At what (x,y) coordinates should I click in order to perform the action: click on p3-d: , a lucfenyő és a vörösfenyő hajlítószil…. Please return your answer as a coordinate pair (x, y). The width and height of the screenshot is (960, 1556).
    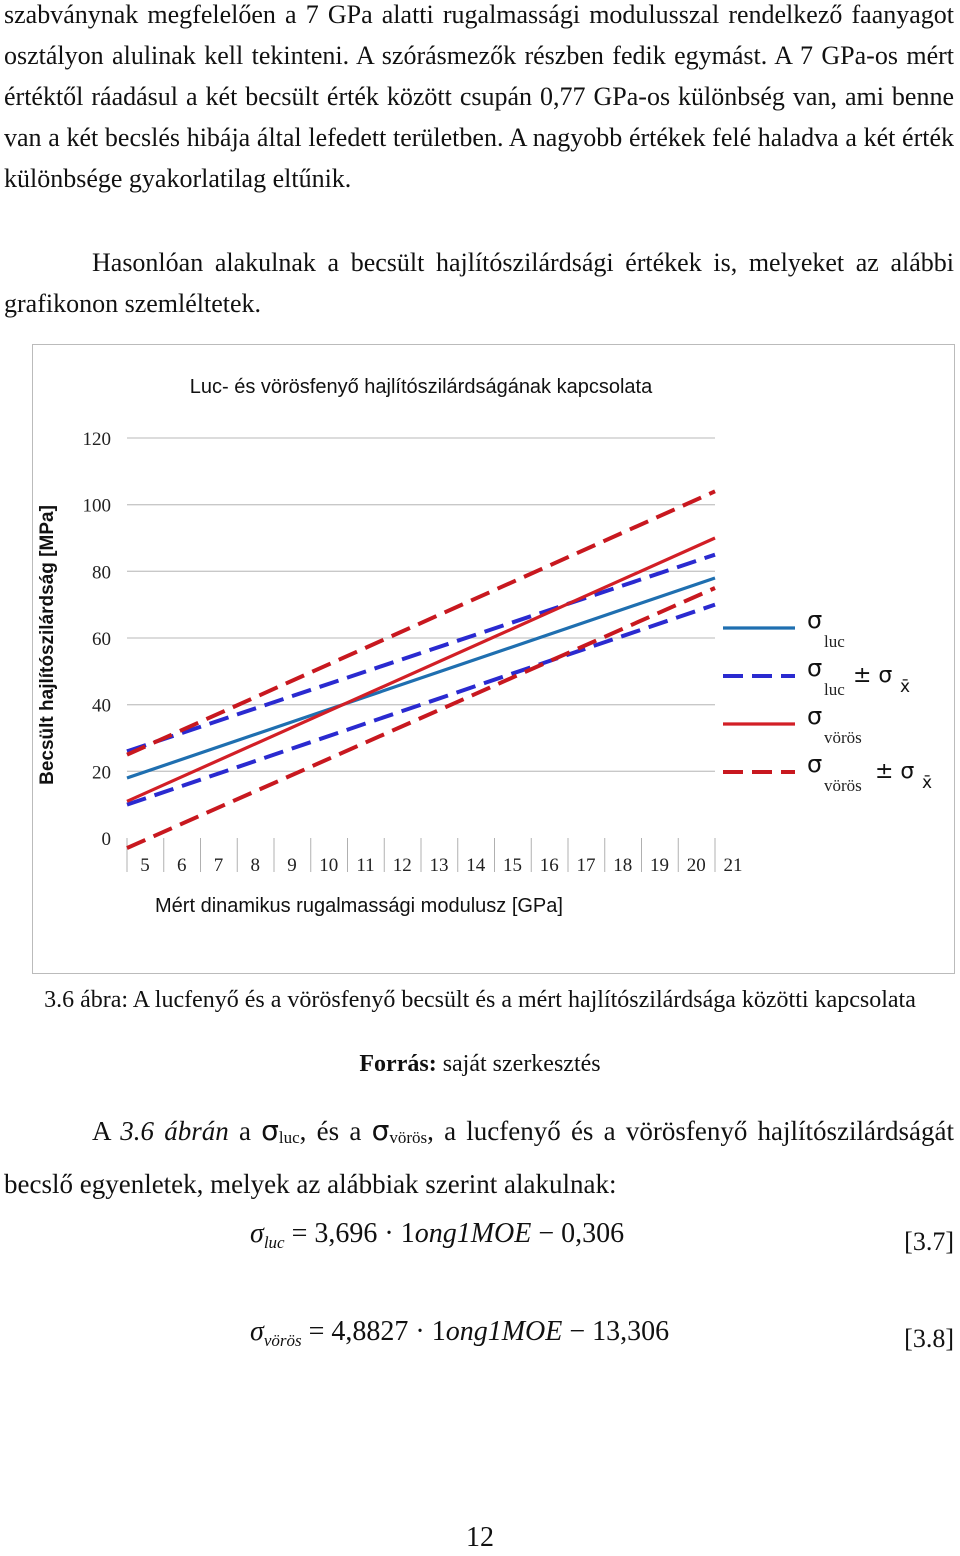
    Looking at the image, I should click on (479, 1157).